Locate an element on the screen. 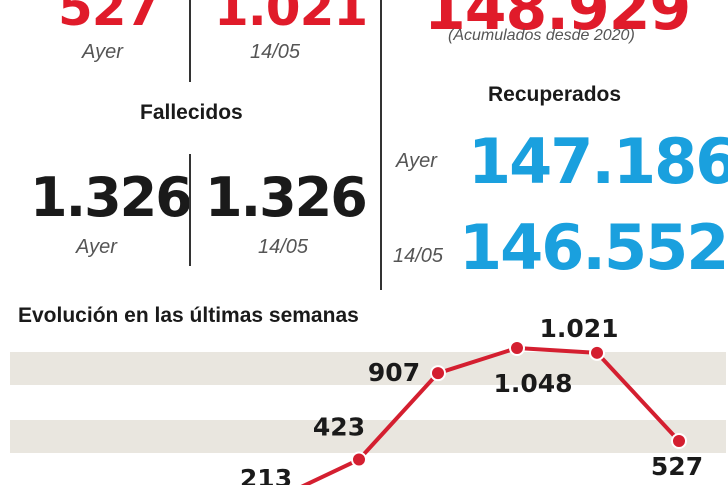 Image resolution: width=728 pixels, height=485 pixels. data-label: 527 is located at coordinates (677, 466).